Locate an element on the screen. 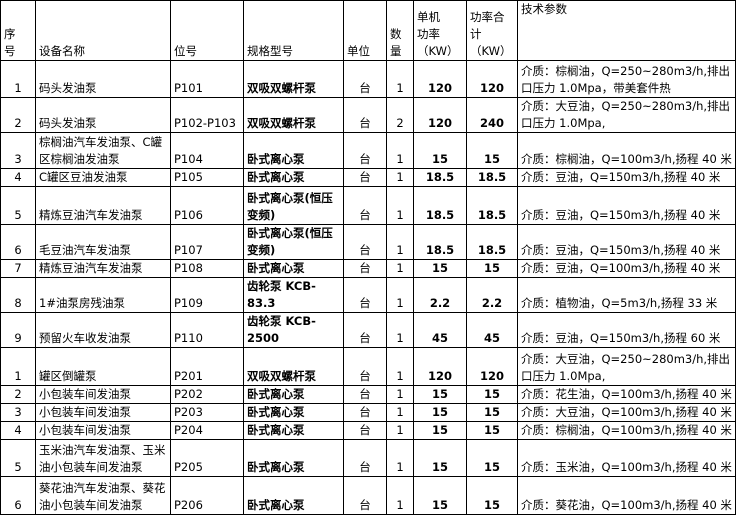 The width and height of the screenshot is (736, 515). header-cell: 单机 功率 （KW） is located at coordinates (440, 30).